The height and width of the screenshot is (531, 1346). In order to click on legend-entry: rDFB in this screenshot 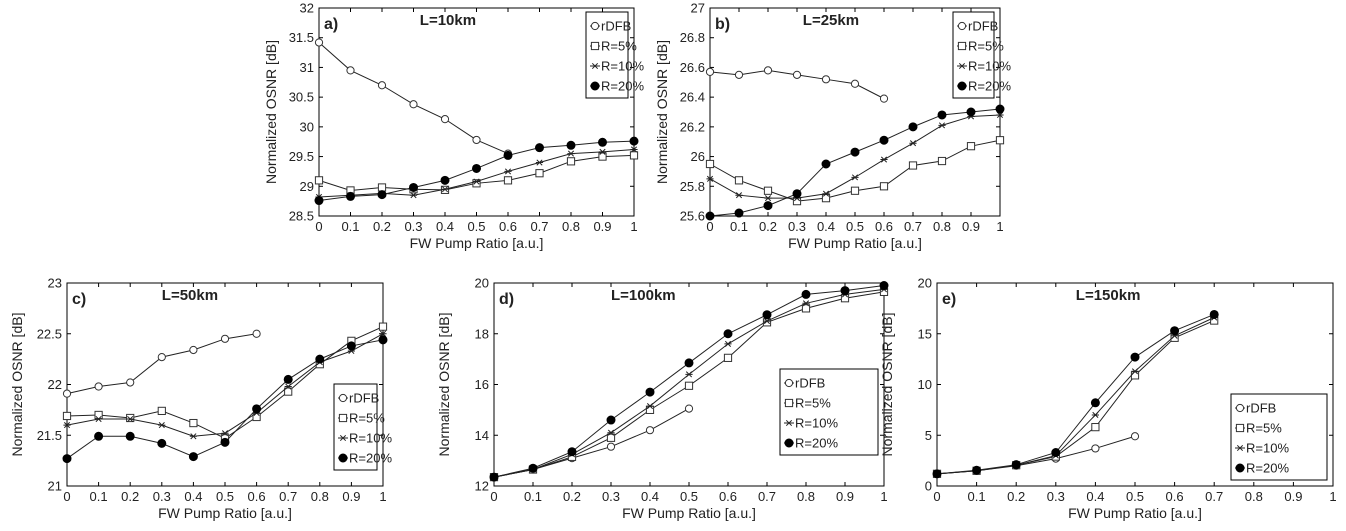, I will do `click(364, 398)`.